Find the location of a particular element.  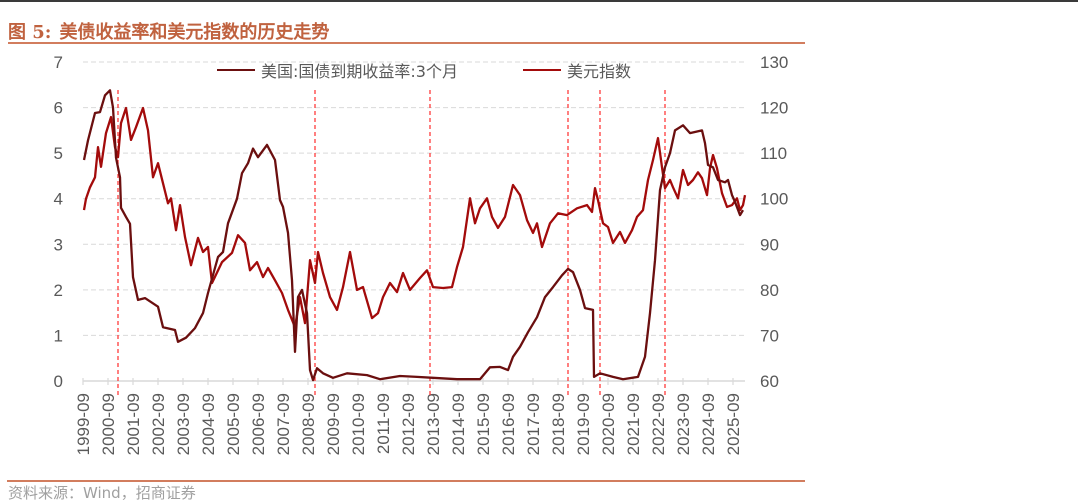

x-tick-label: 2004-09 is located at coordinates (208, 424).